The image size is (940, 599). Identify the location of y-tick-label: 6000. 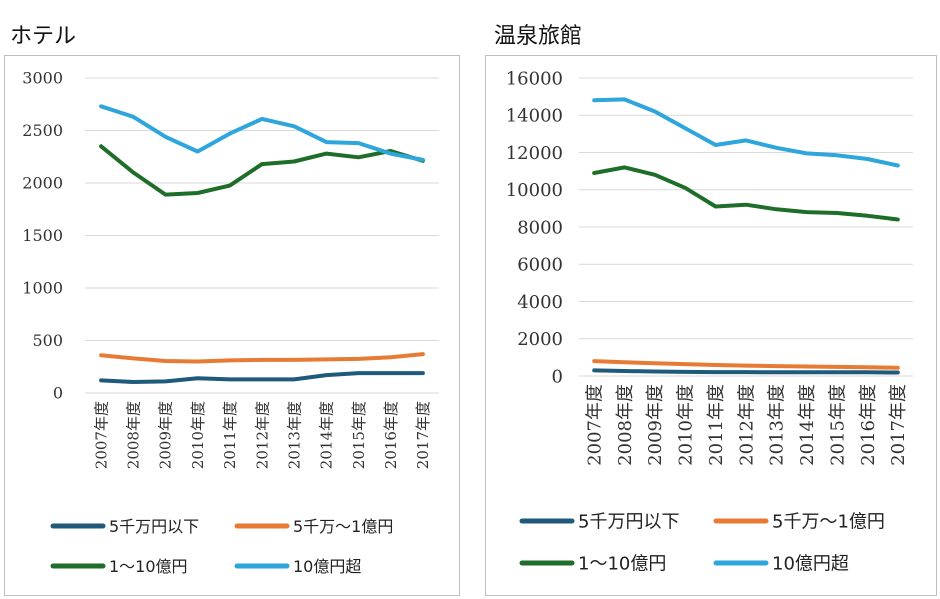
(540, 265).